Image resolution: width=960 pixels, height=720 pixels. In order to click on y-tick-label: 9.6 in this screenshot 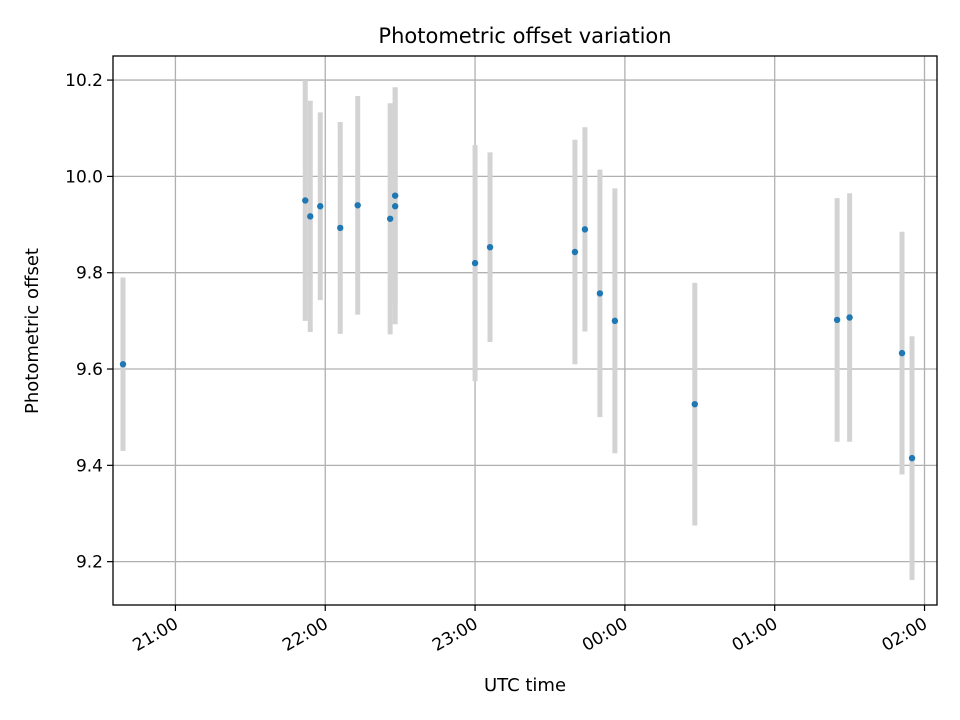, I will do `click(89, 370)`.